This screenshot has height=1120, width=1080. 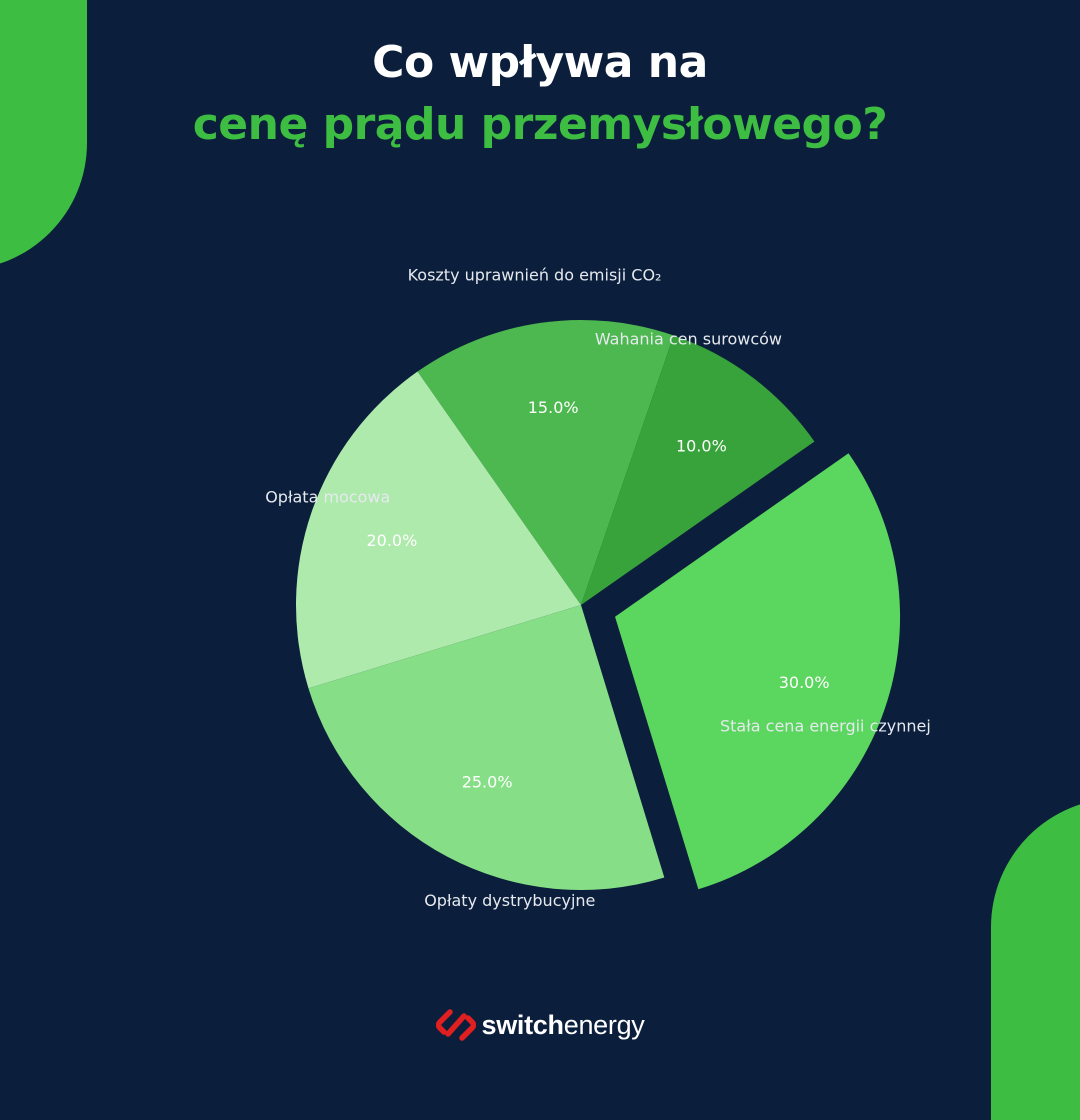 I want to click on slice-category-label: Koszty uprawnień do emisji CO₂, so click(x=535, y=274).